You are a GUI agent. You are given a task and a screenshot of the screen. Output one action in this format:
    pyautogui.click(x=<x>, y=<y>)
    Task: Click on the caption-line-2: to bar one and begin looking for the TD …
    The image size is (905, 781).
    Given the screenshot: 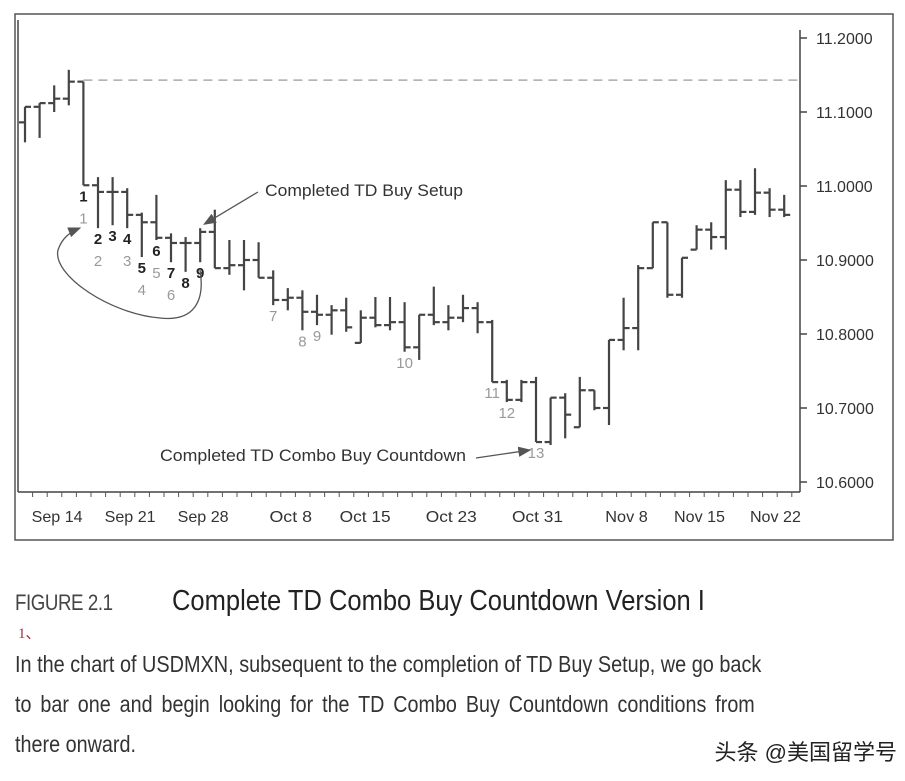 What is the action you would take?
    pyautogui.click(x=385, y=704)
    